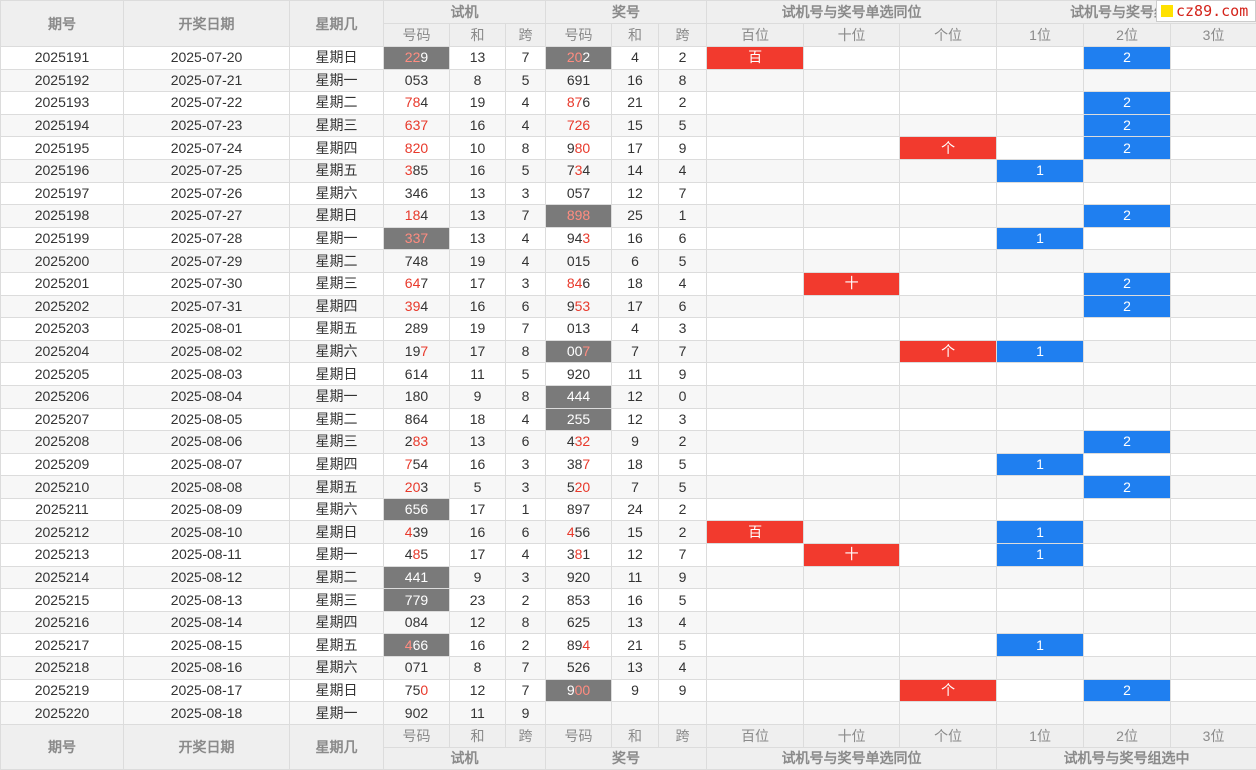 This screenshot has height=770, width=1256. What do you see at coordinates (207, 351) in the screenshot?
I see `date-cell: 2025-08-02` at bounding box center [207, 351].